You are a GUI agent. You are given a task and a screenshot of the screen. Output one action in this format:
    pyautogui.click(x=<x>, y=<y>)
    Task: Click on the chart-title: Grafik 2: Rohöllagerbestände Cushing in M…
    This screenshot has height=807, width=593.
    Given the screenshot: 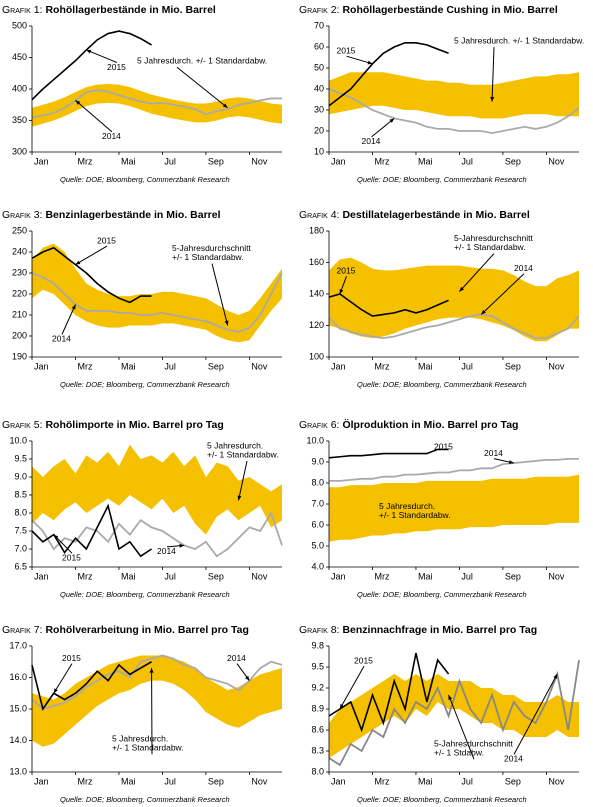 What is the action you would take?
    pyautogui.click(x=428, y=10)
    